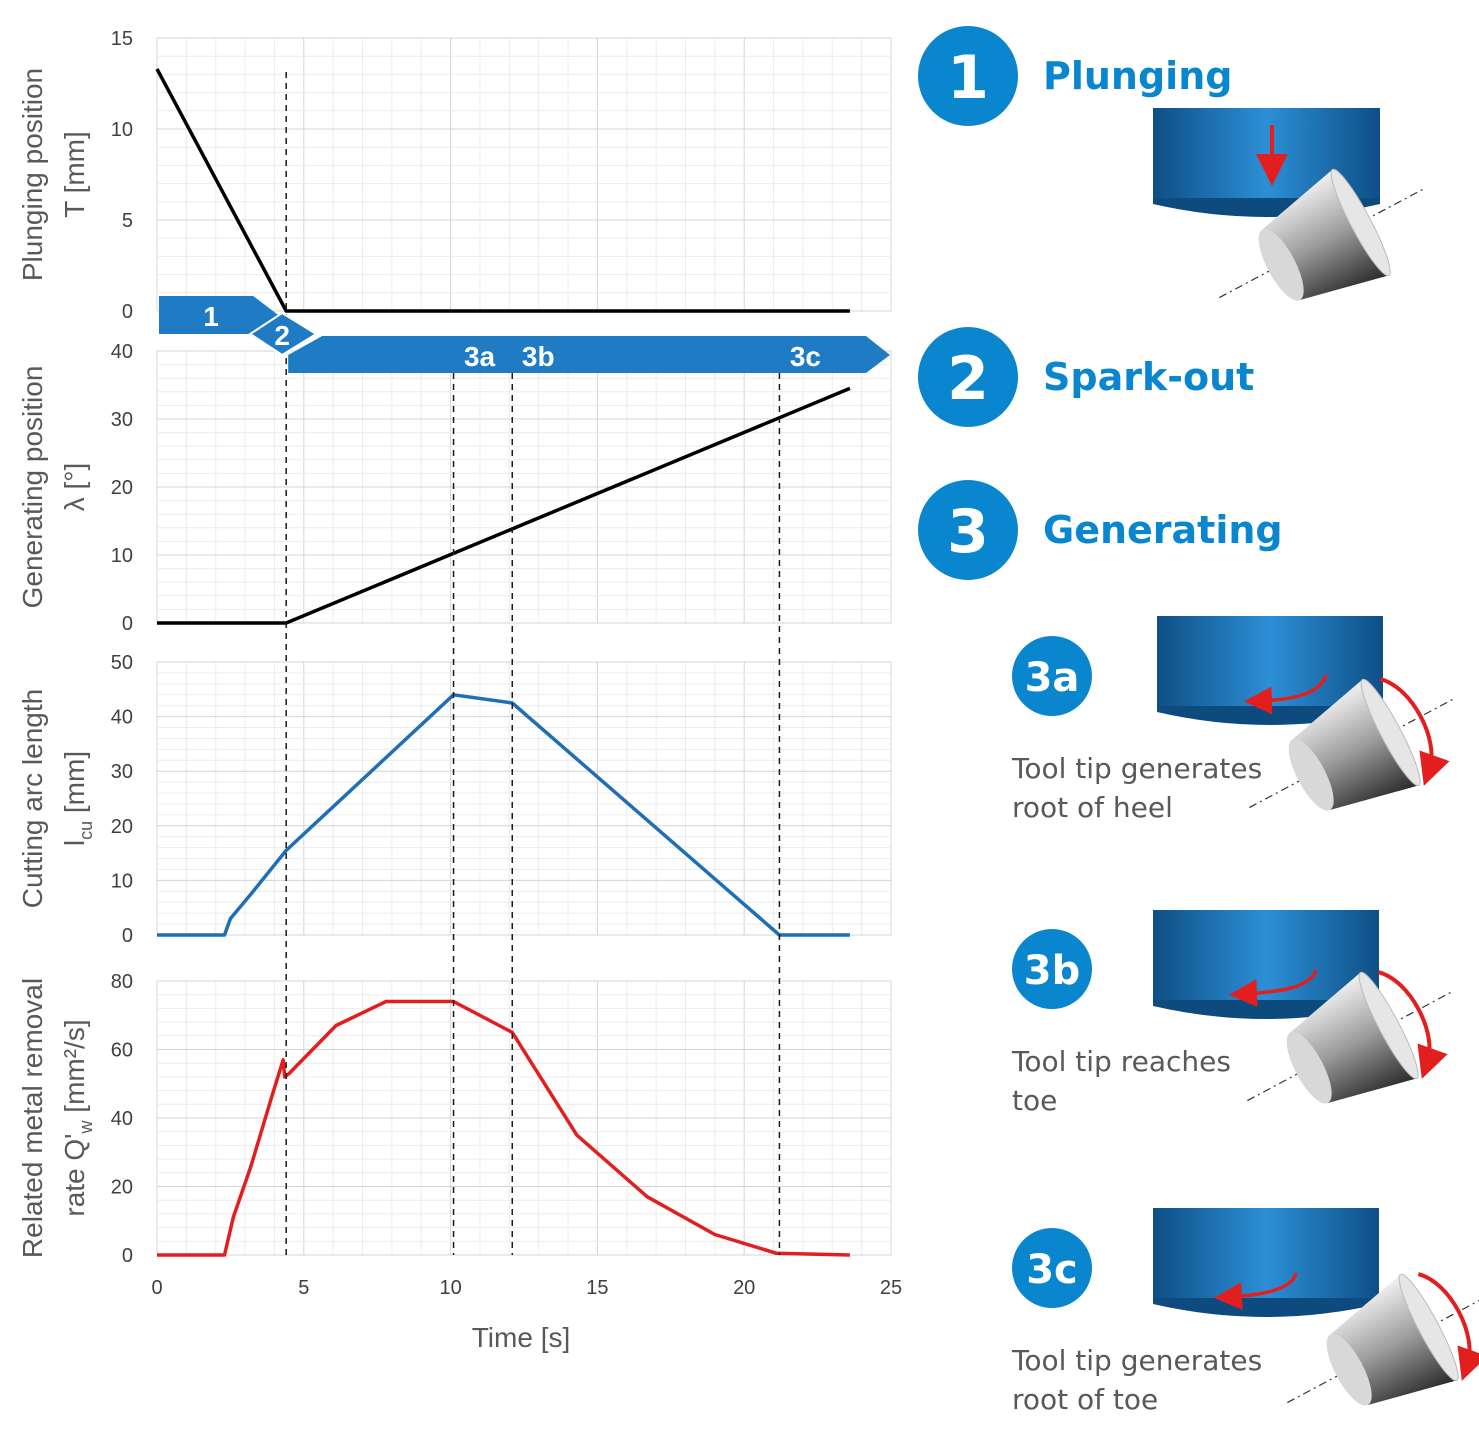 Image resolution: width=1479 pixels, height=1439 pixels. What do you see at coordinates (303, 1288) in the screenshot?
I see `x-tick-label: 5` at bounding box center [303, 1288].